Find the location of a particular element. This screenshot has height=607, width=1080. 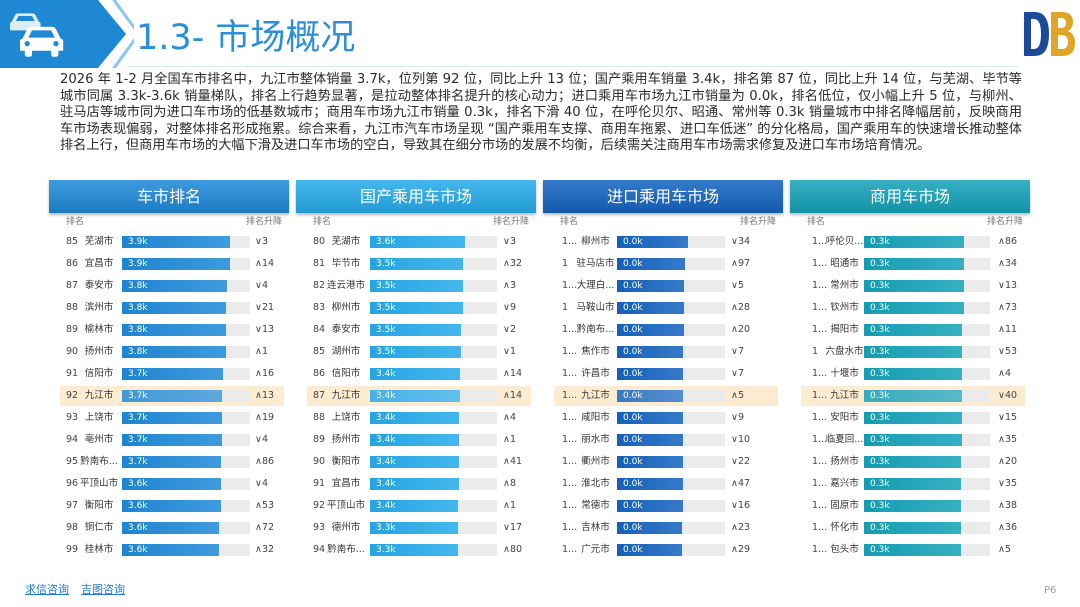

rank-change: ∧36 is located at coordinates (1008, 527).